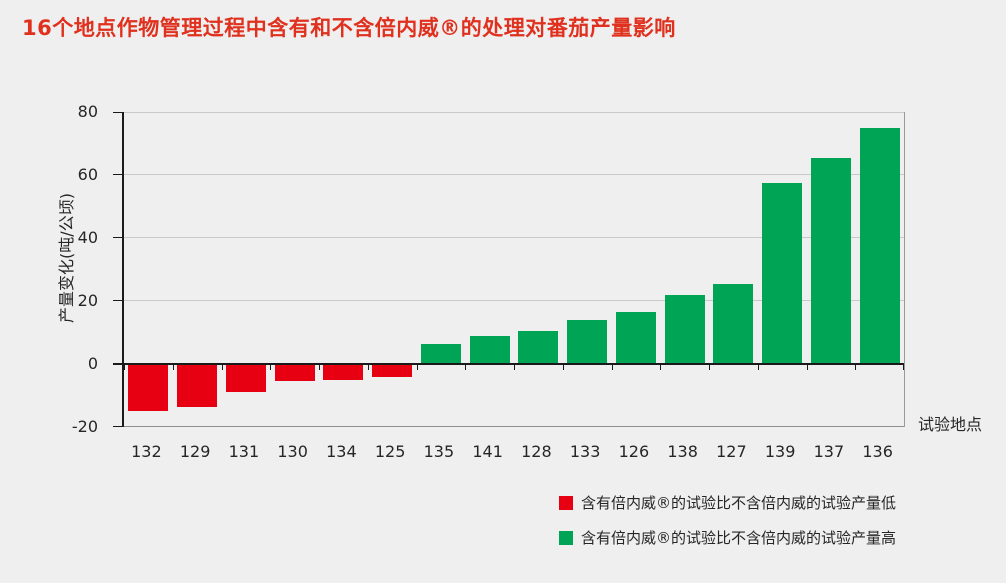 The image size is (1006, 583). What do you see at coordinates (829, 451) in the screenshot?
I see `x-tick-label-137: 137` at bounding box center [829, 451].